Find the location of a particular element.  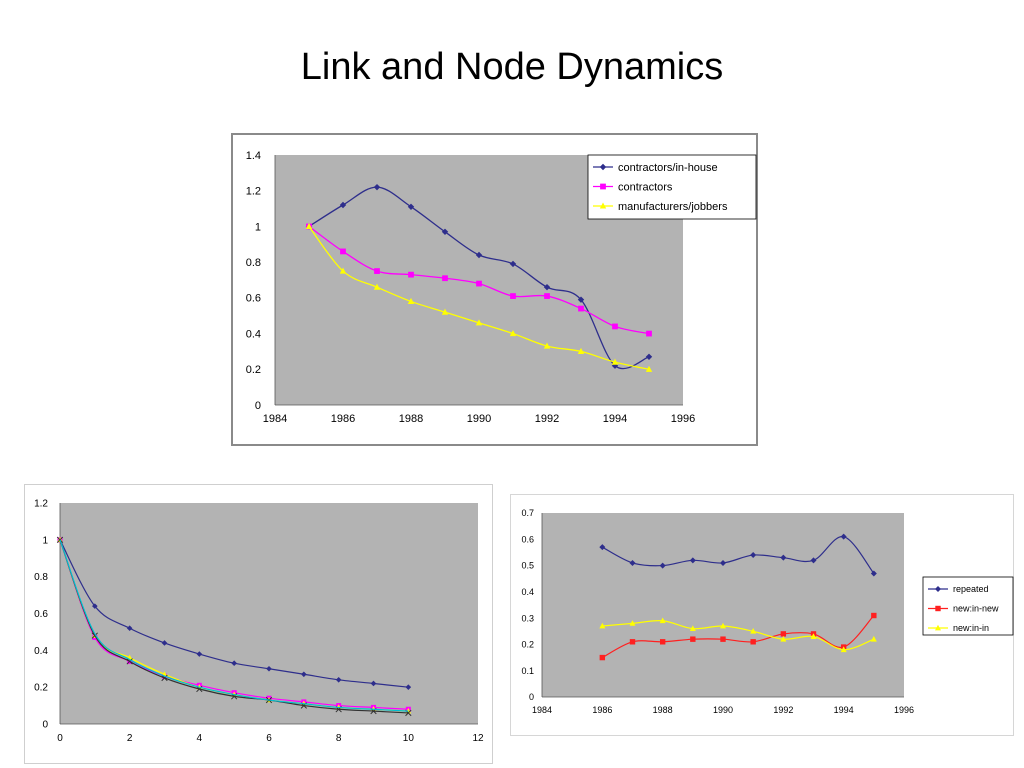

x-tick-label: 1984 is located at coordinates (275, 419).